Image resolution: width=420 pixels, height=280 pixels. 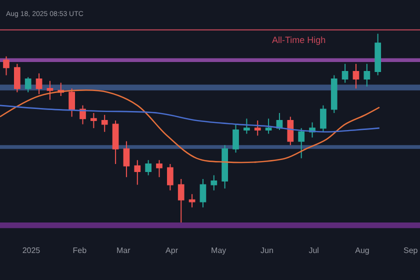 What do you see at coordinates (314, 250) in the screenshot?
I see `x-tick-label: Jul` at bounding box center [314, 250].